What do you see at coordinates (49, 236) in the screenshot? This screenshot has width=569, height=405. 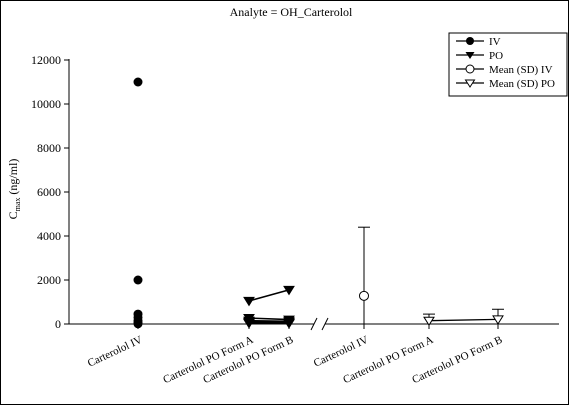 I see `y-tick-label: 4000` at bounding box center [49, 236].